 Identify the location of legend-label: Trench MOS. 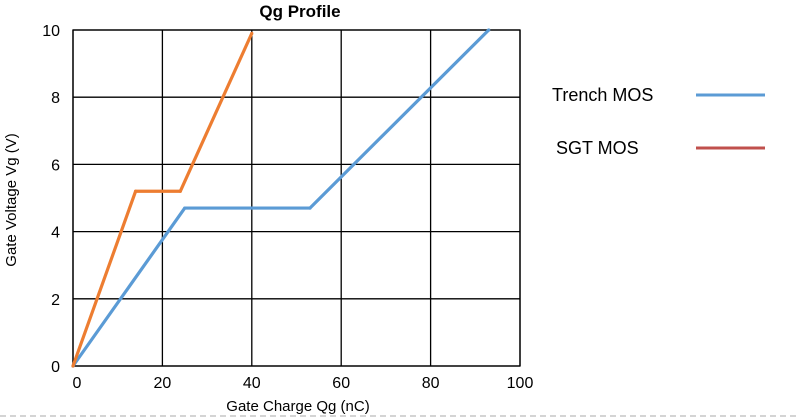
(602, 95).